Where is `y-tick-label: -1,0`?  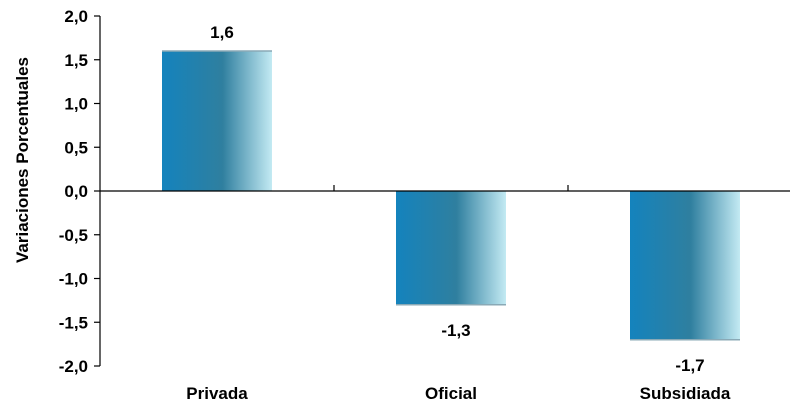
y-tick-label: -1,0 is located at coordinates (73, 279).